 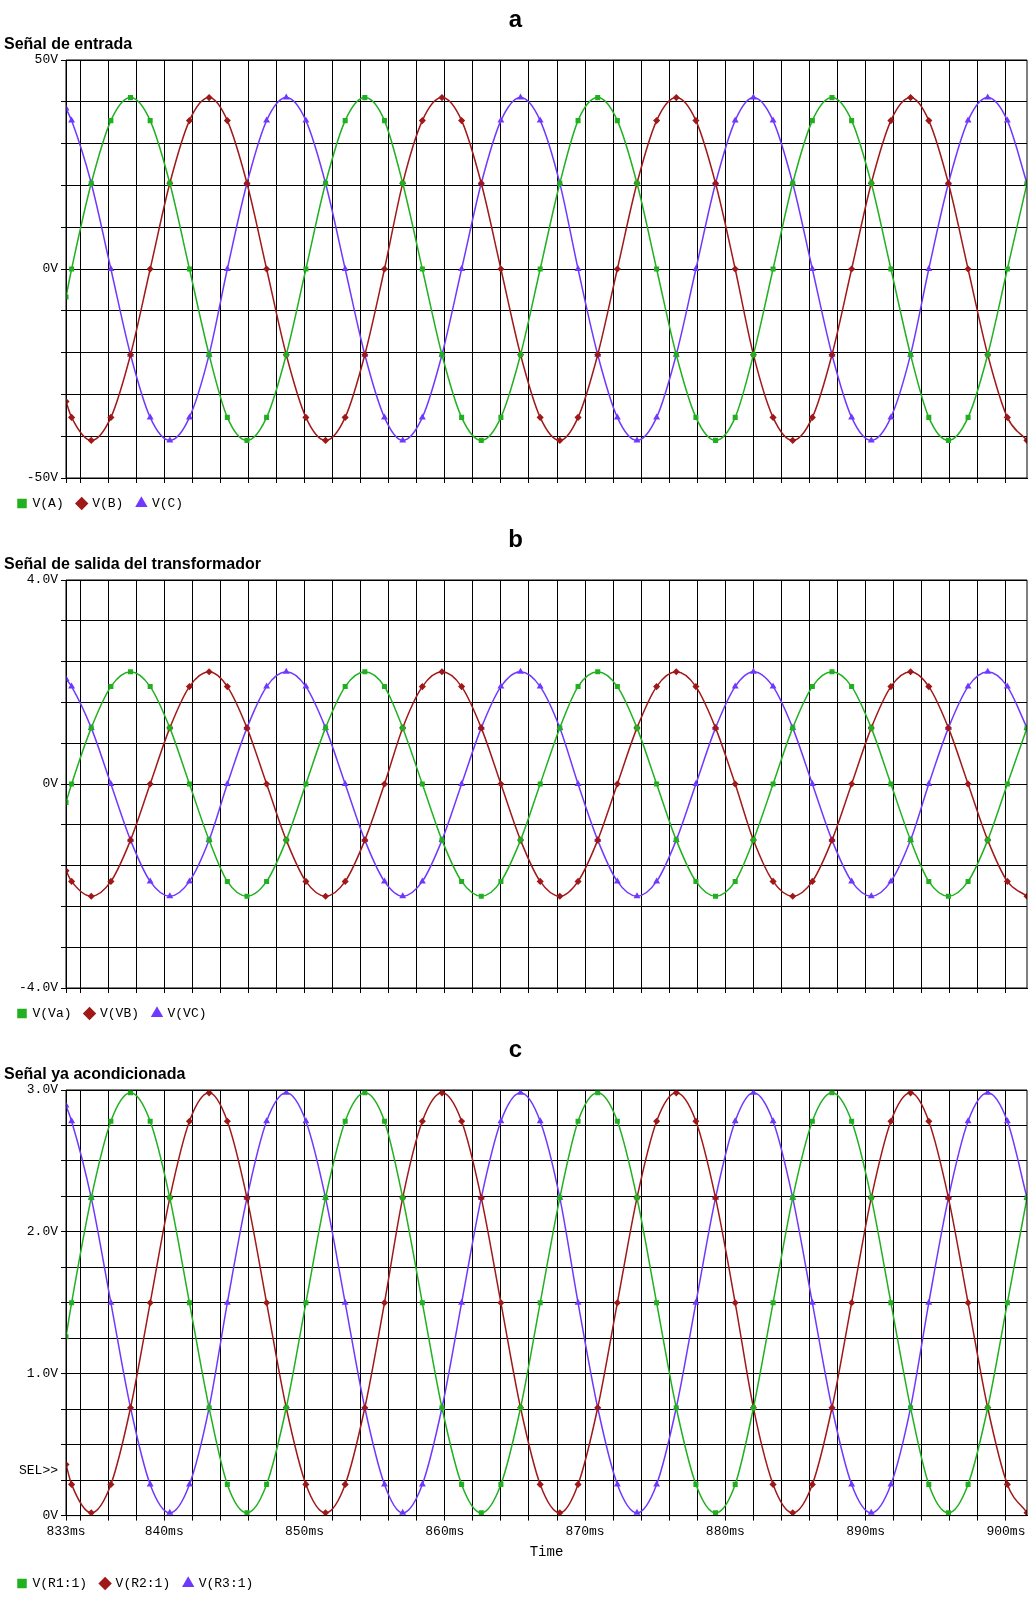 What do you see at coordinates (38, 1471) in the screenshot?
I see `text: SEL>>` at bounding box center [38, 1471].